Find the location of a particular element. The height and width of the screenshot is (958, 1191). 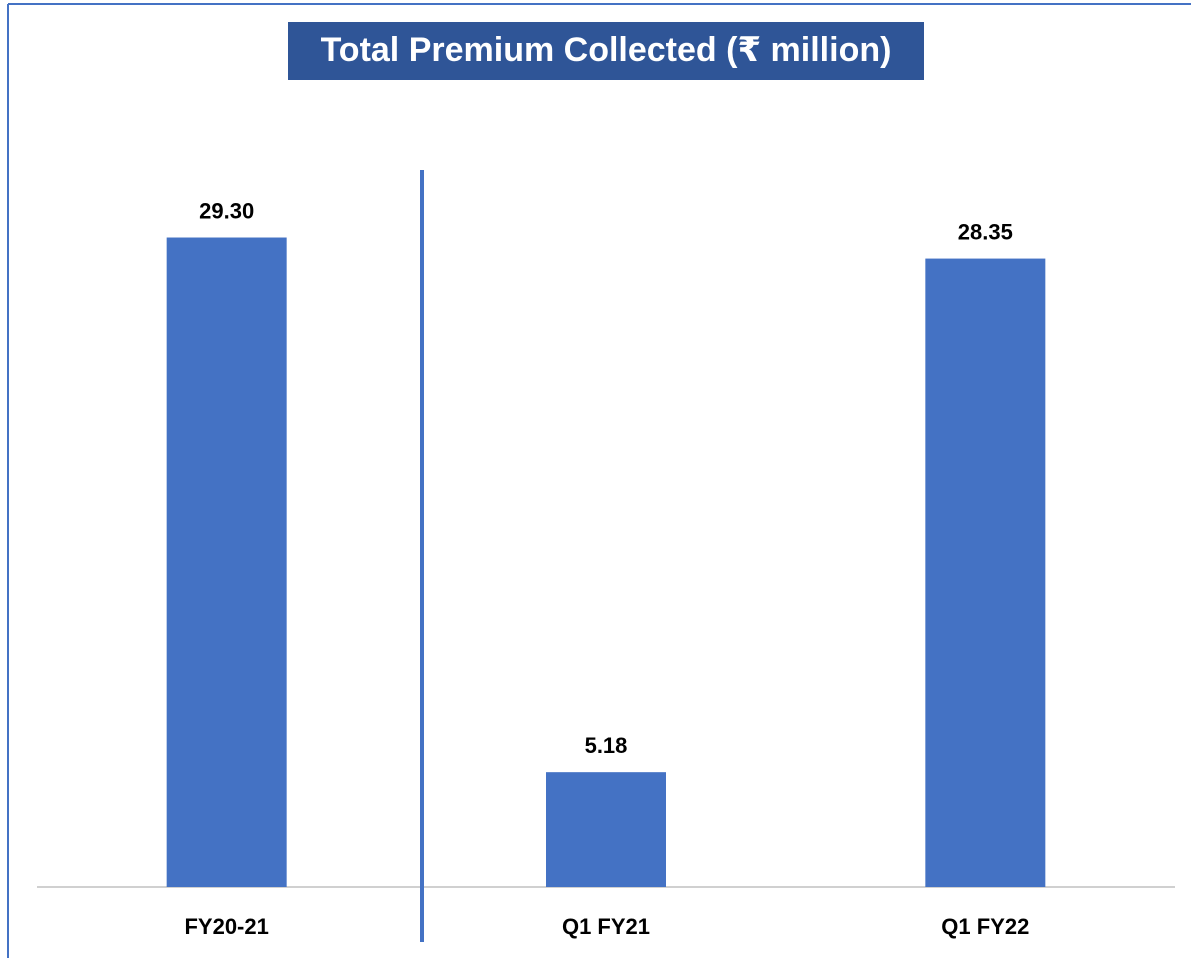

x-tick-label: Q1 FY21 is located at coordinates (606, 926).